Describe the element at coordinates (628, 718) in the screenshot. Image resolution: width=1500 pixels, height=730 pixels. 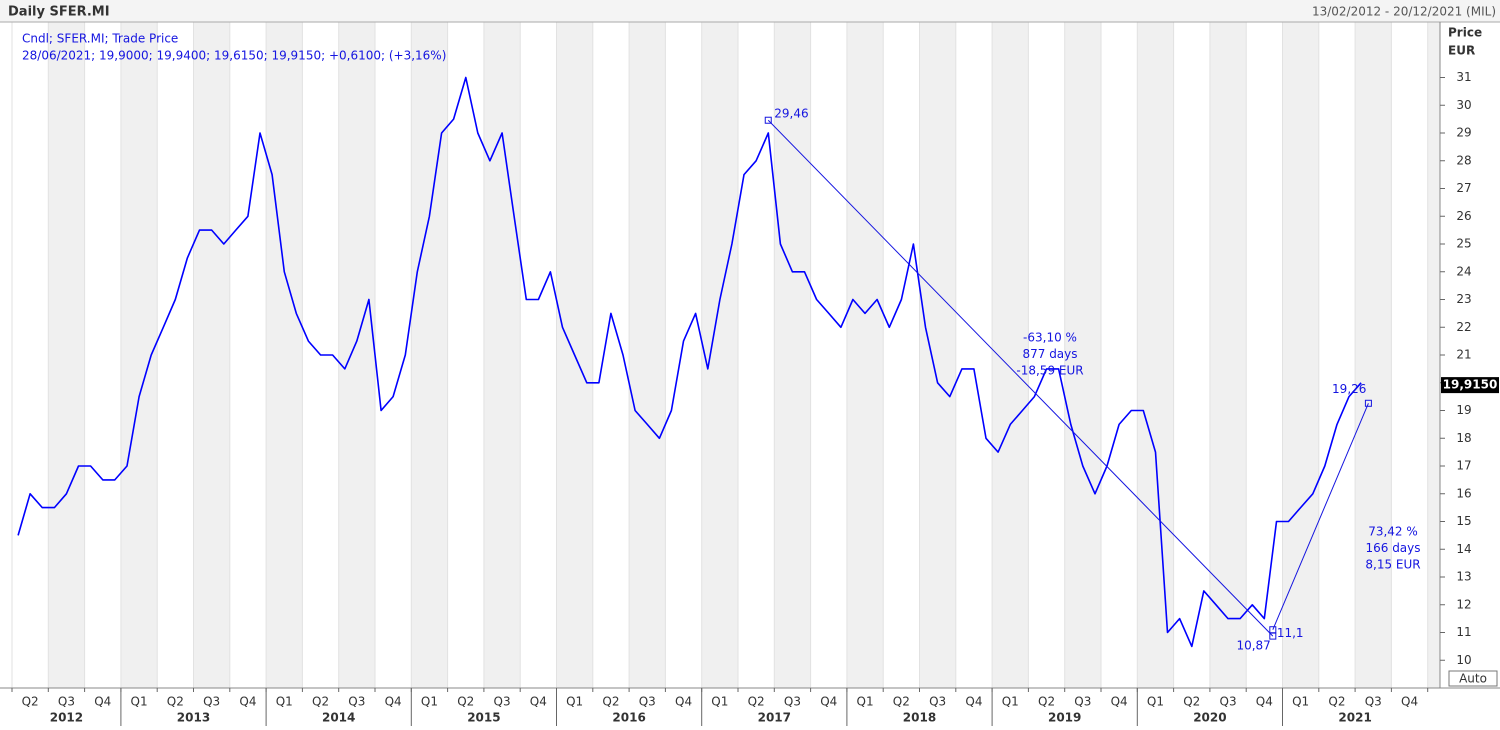
I see `year-label: 2016` at that location.